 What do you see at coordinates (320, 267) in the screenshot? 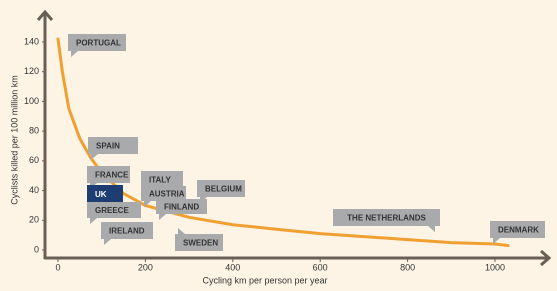
I see `x-tick-label: 600` at bounding box center [320, 267].